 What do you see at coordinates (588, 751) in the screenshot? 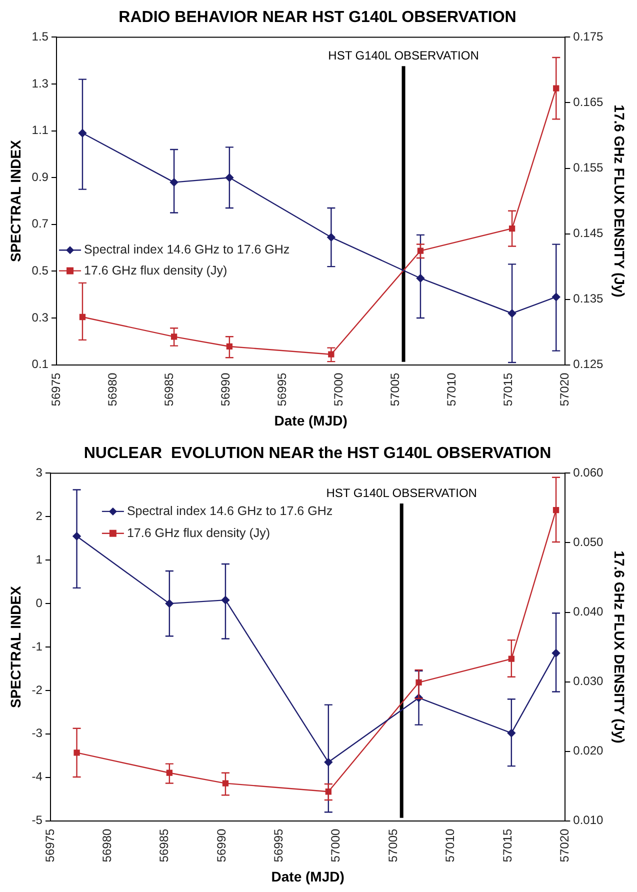
I see `y2-tick-label: 0.020` at bounding box center [588, 751].